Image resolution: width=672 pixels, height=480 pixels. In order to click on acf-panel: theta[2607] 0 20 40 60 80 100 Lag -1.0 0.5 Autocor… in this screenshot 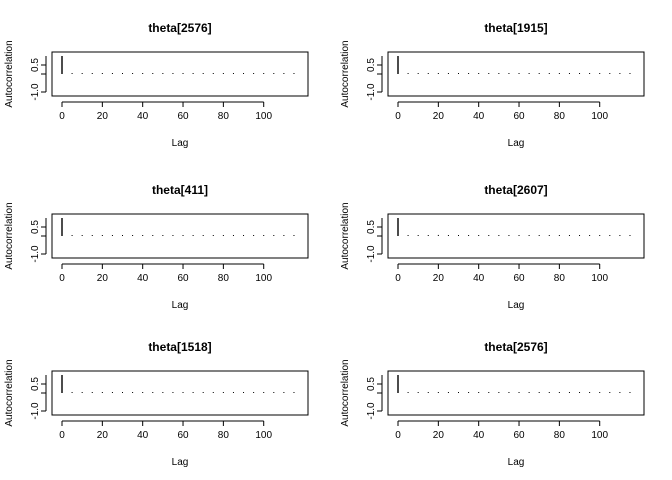, I will do `click(492, 247)`.